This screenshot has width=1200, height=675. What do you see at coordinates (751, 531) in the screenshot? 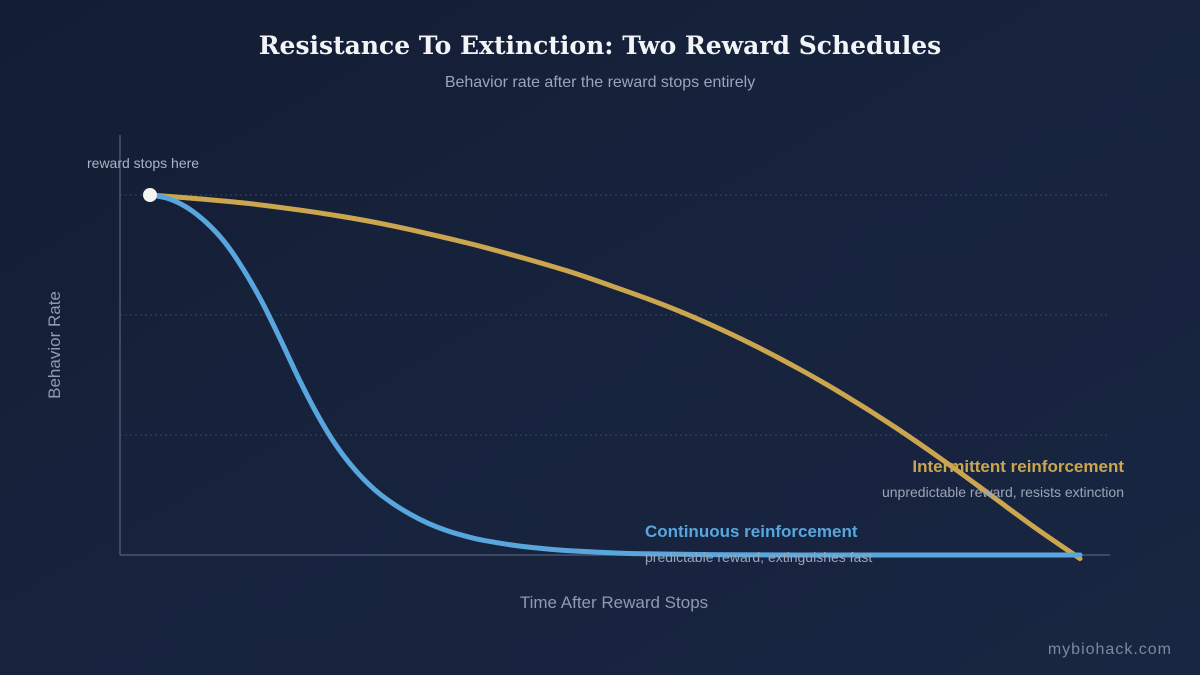
I see `series-label-continuous: Continuous reinforcement` at bounding box center [751, 531].